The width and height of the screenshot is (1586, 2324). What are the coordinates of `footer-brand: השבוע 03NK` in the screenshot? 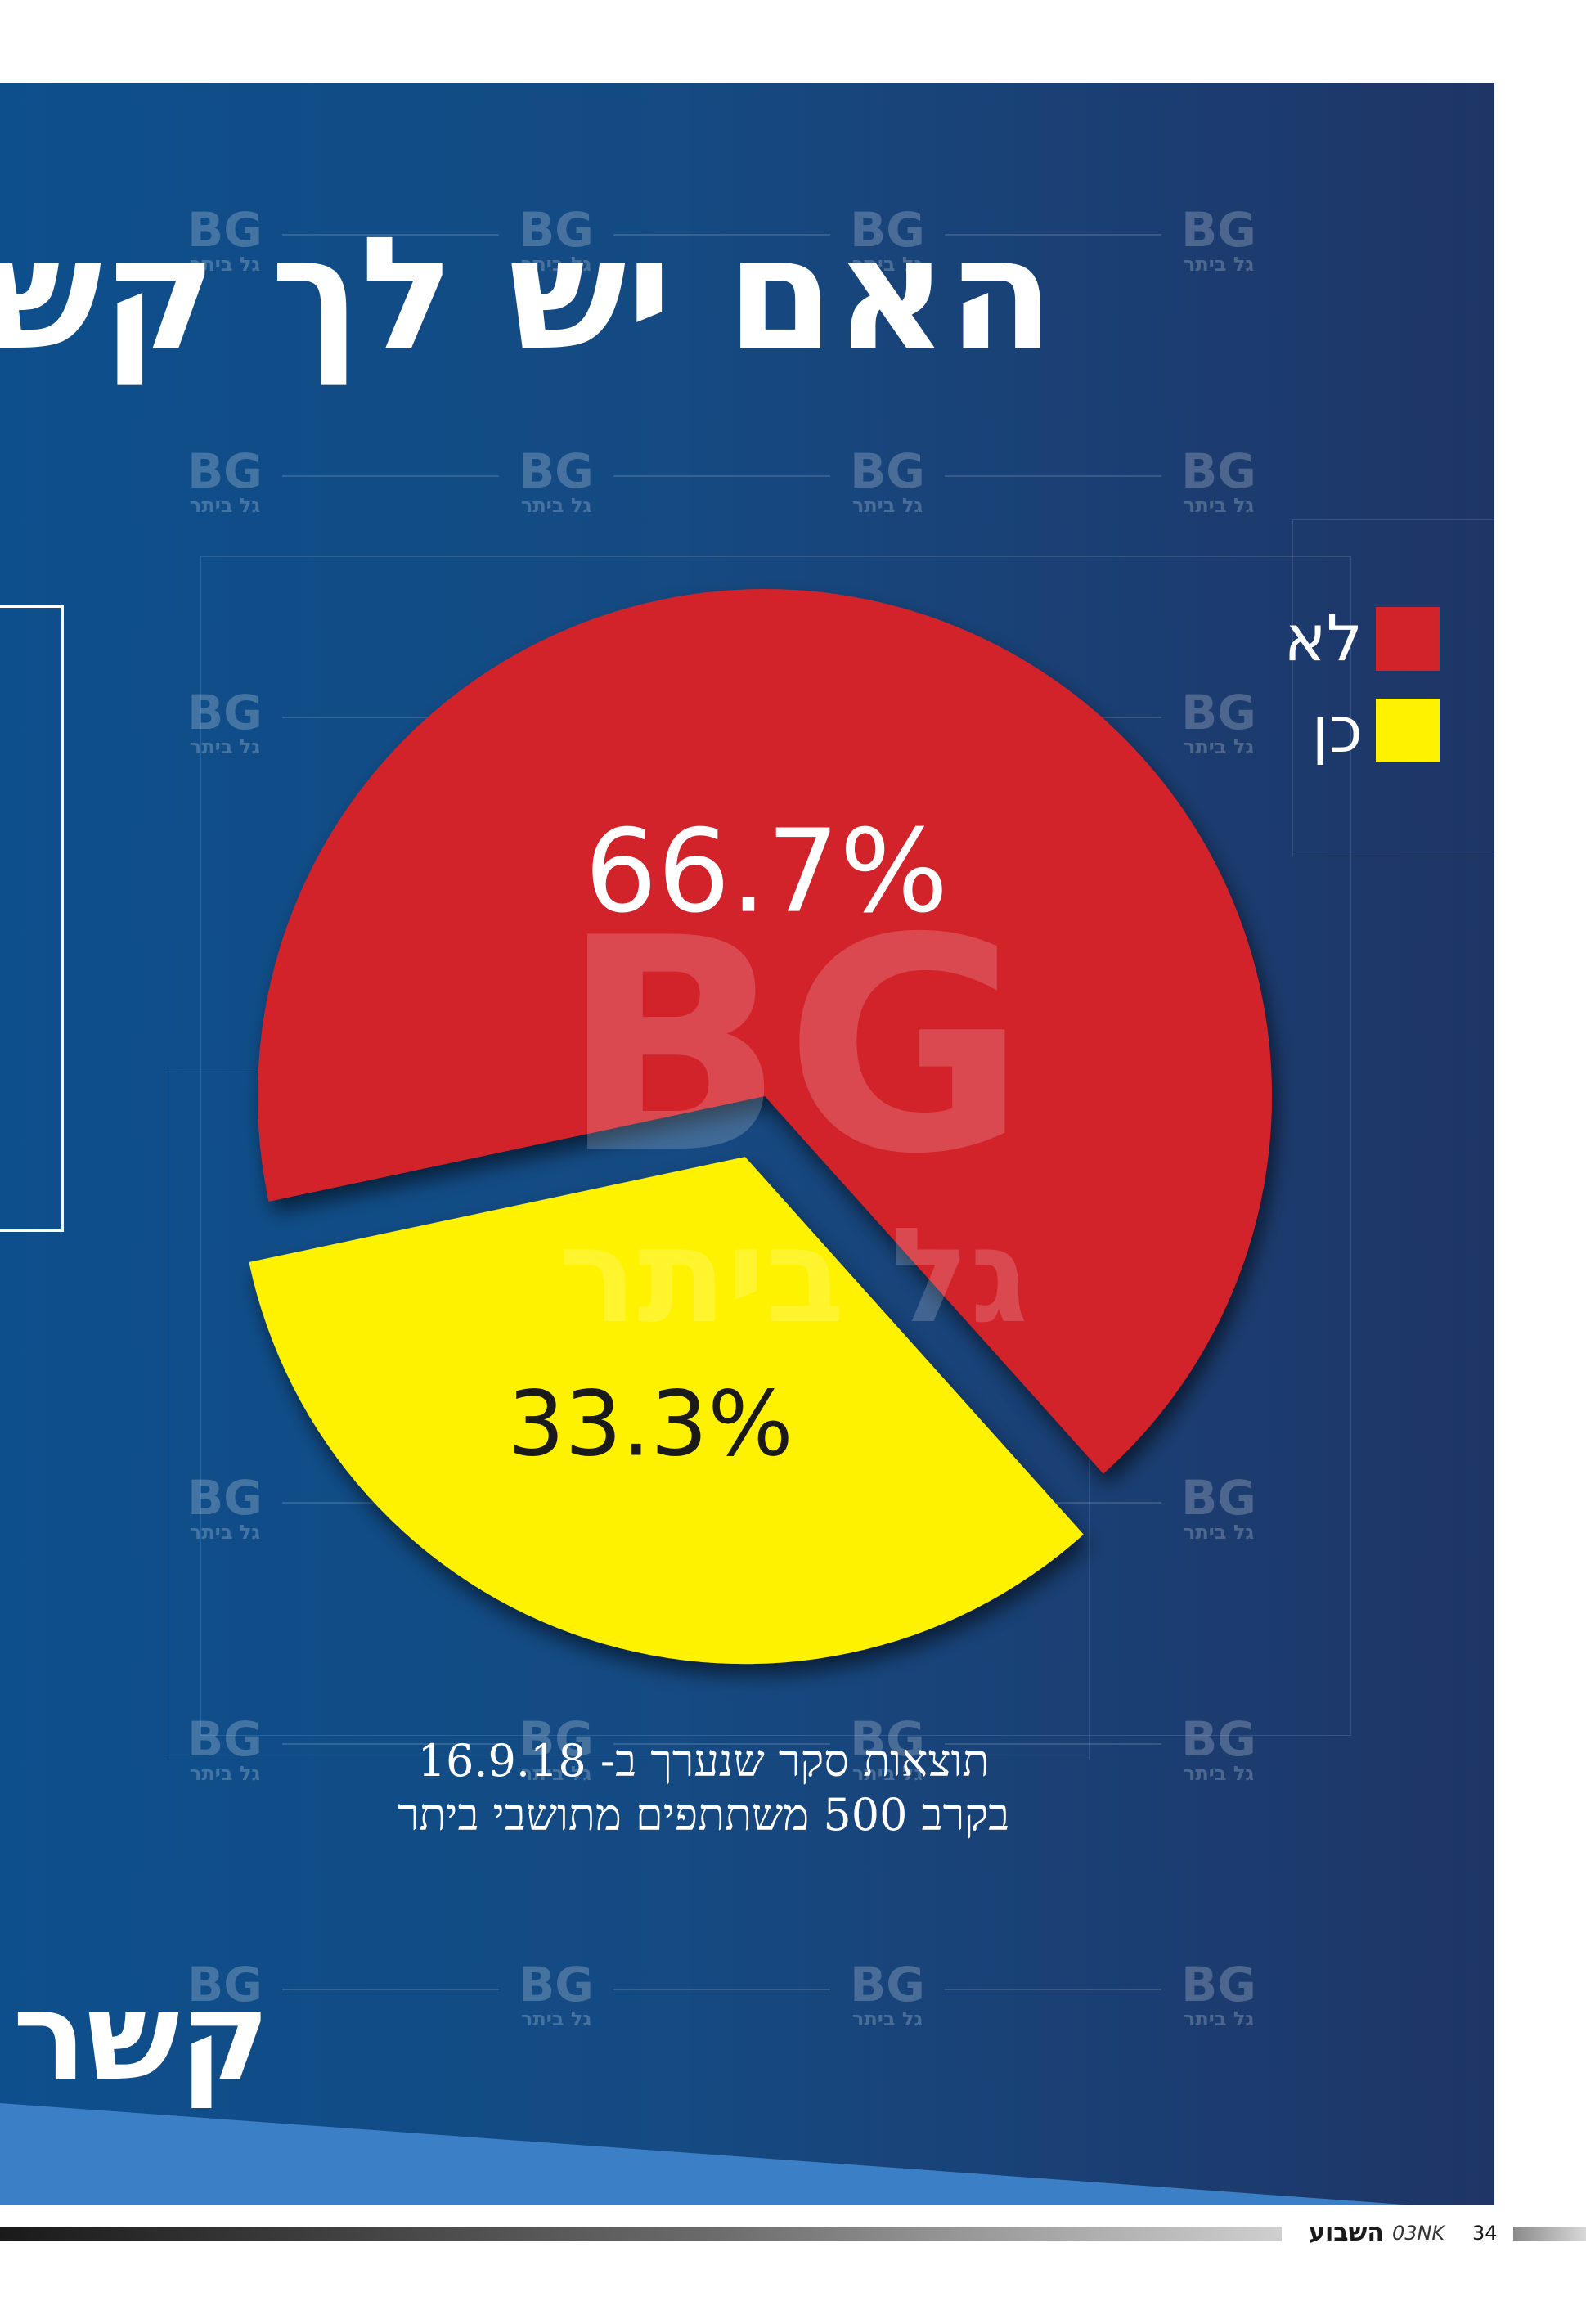 It's located at (1376, 2233).